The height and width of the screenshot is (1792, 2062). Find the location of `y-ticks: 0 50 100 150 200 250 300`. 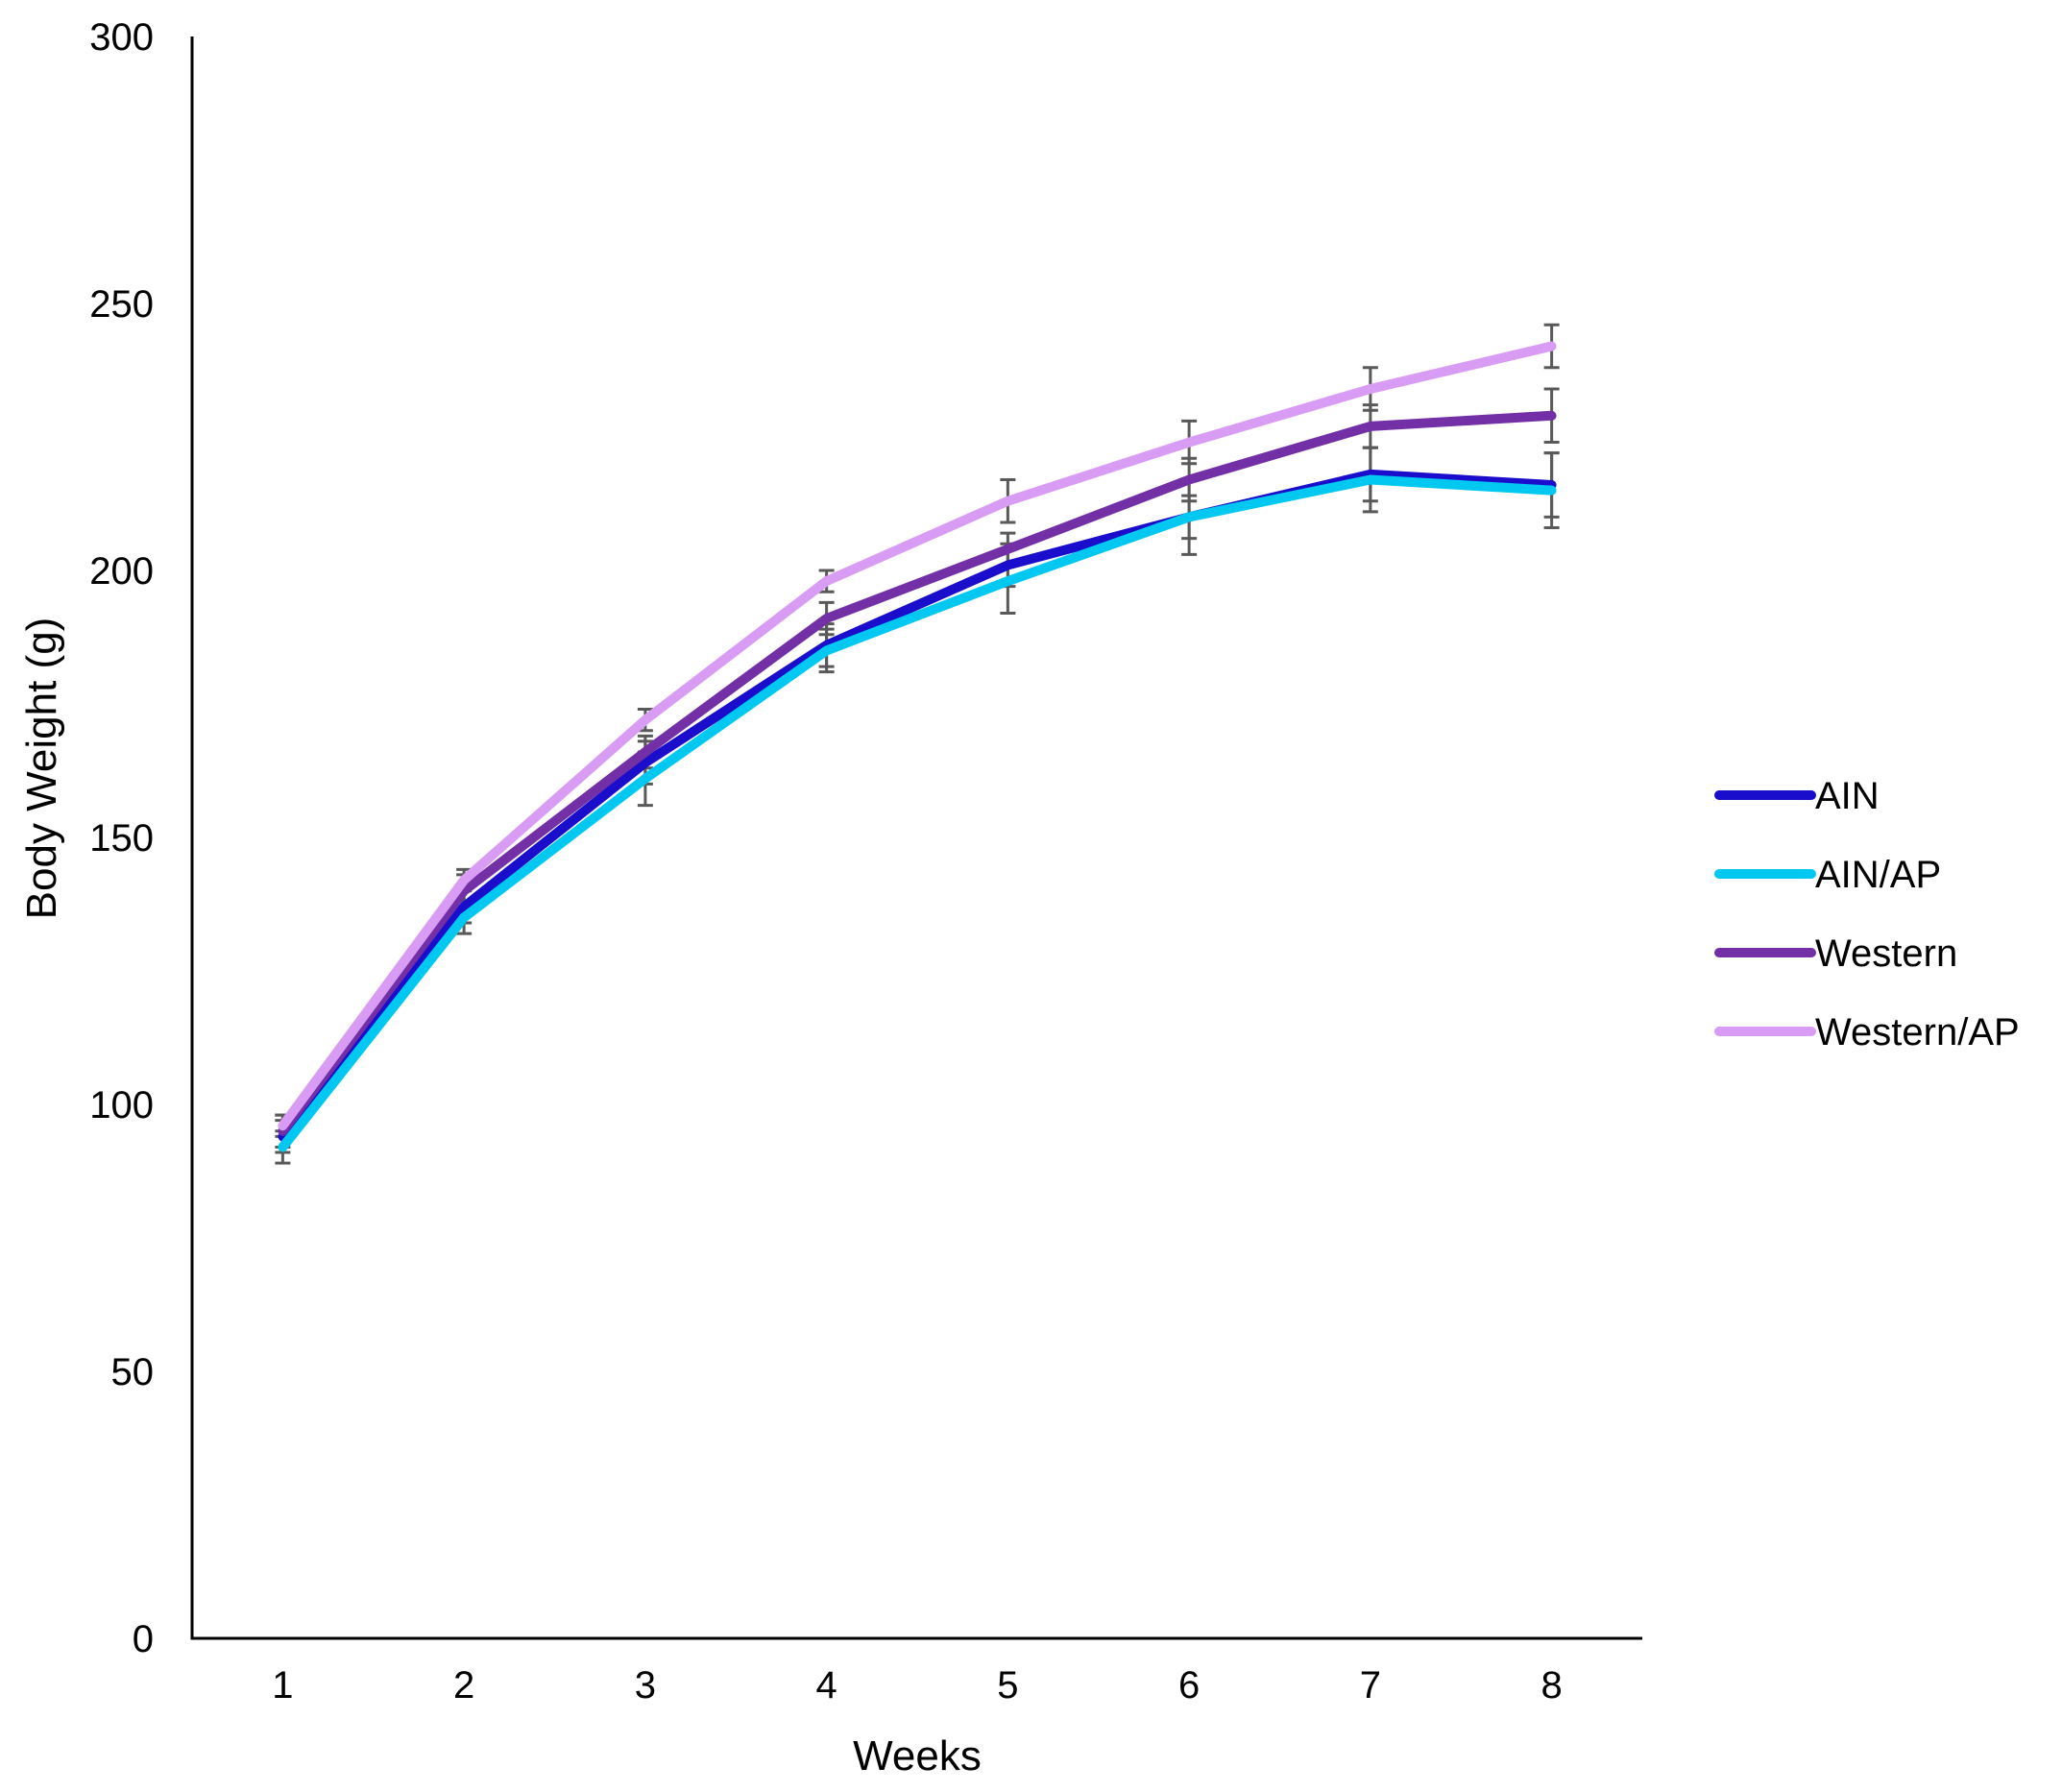

y-ticks: 0 50 100 150 200 250 300 is located at coordinates (122, 838).